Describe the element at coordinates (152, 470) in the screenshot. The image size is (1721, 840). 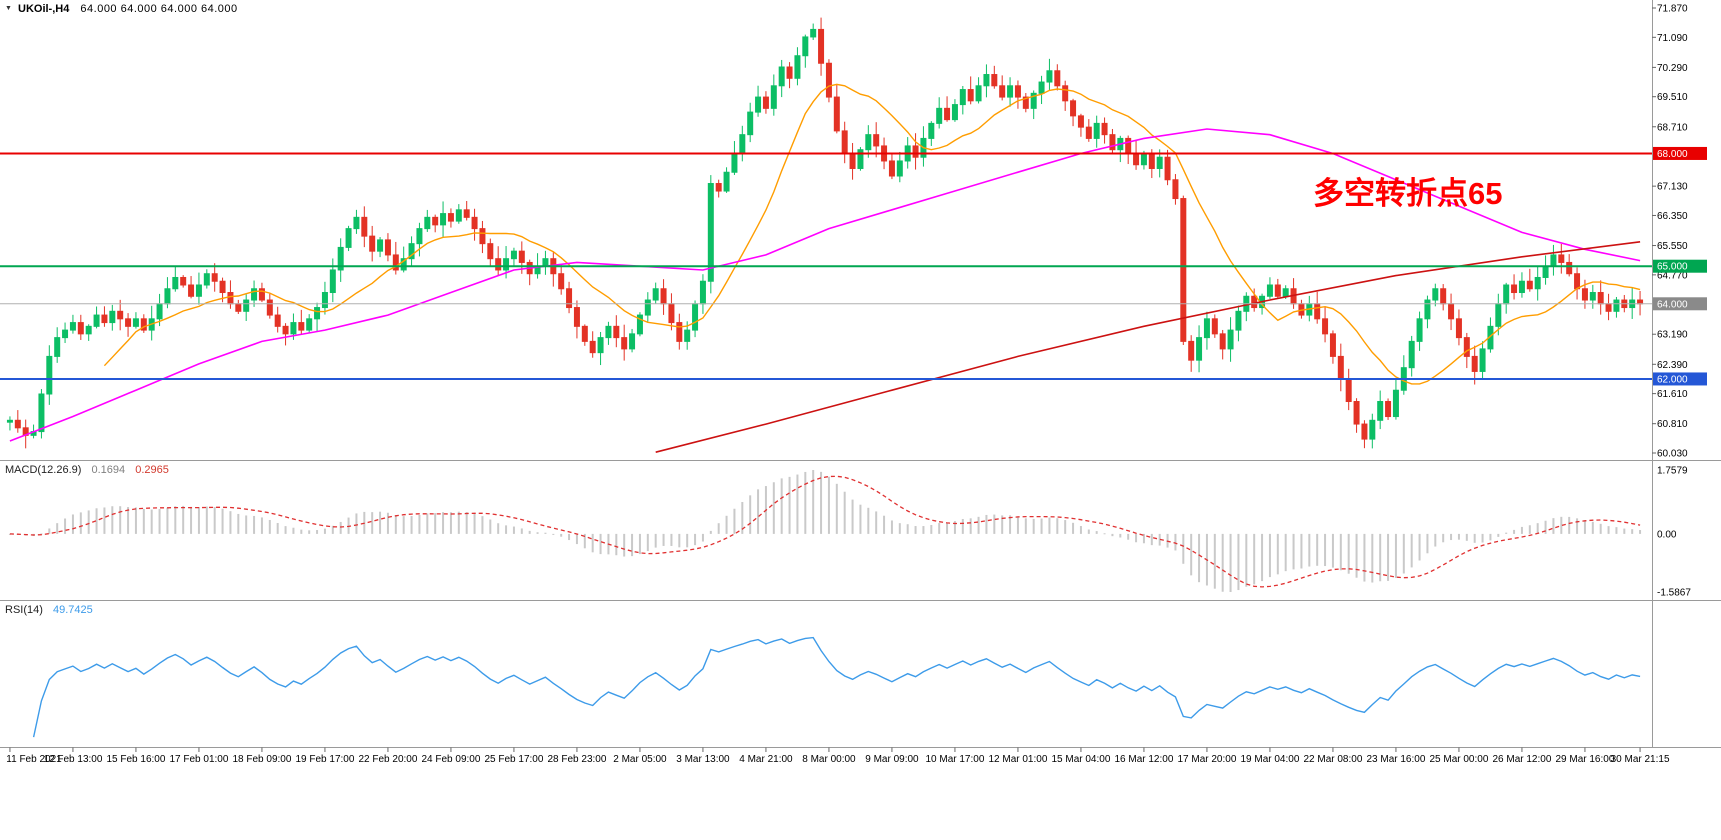
I see `macd-value-signal: 0.2965` at that location.